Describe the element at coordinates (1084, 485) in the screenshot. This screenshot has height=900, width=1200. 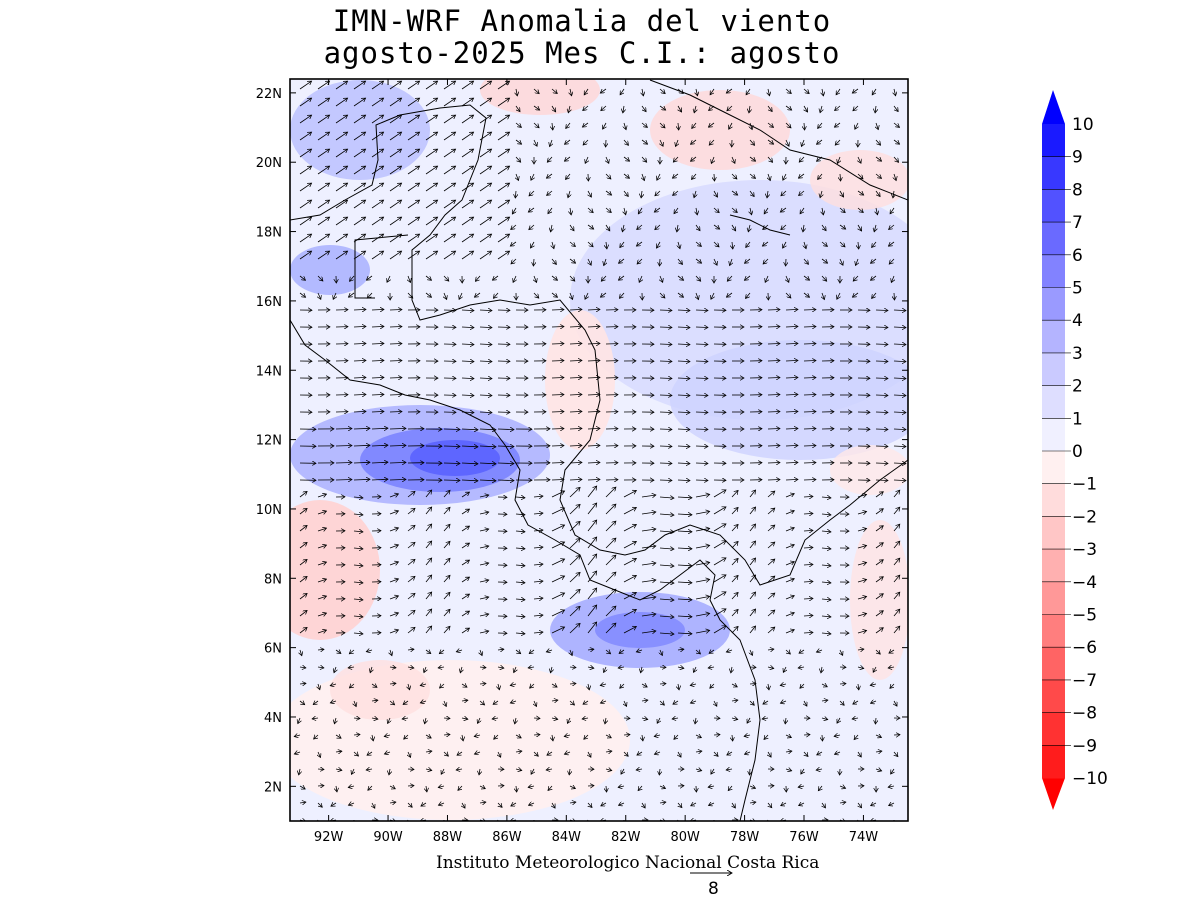
I see `colorbar-label: −1` at that location.